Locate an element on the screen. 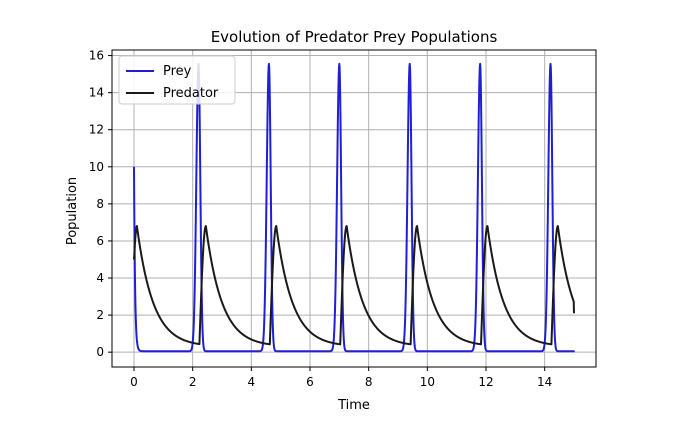 Image resolution: width=684 pixels, height=439 pixels. y-tick-label: 16 is located at coordinates (96, 56).